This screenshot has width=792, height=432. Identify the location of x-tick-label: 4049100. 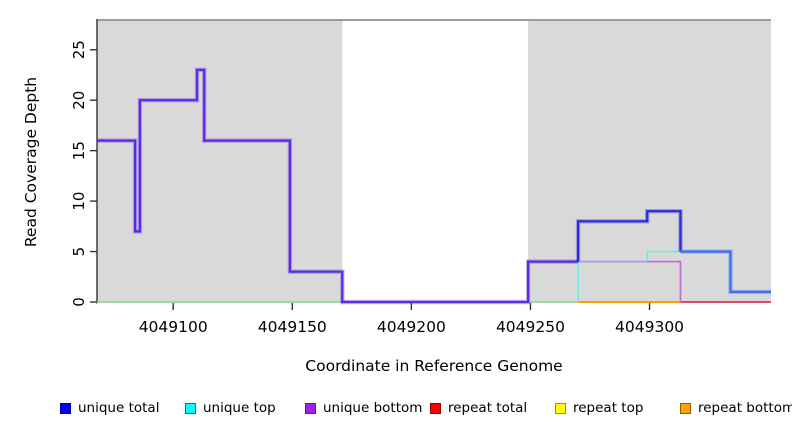
(173, 327).